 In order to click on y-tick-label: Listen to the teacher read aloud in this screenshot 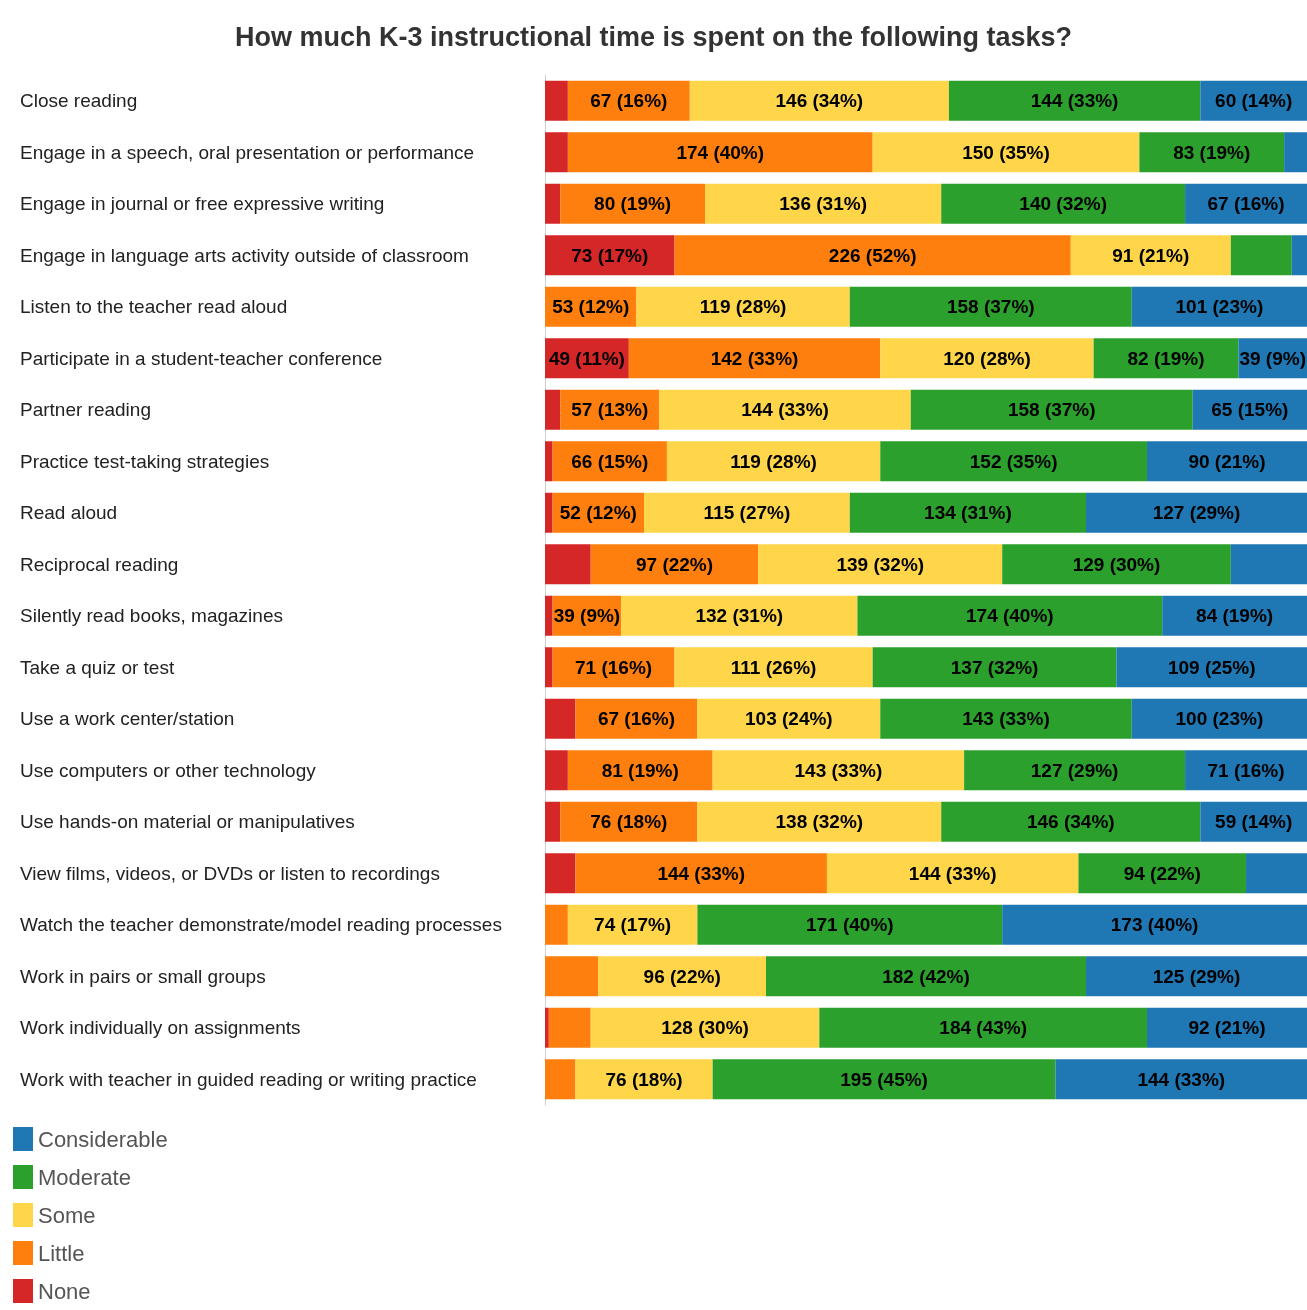, I will do `click(154, 307)`.